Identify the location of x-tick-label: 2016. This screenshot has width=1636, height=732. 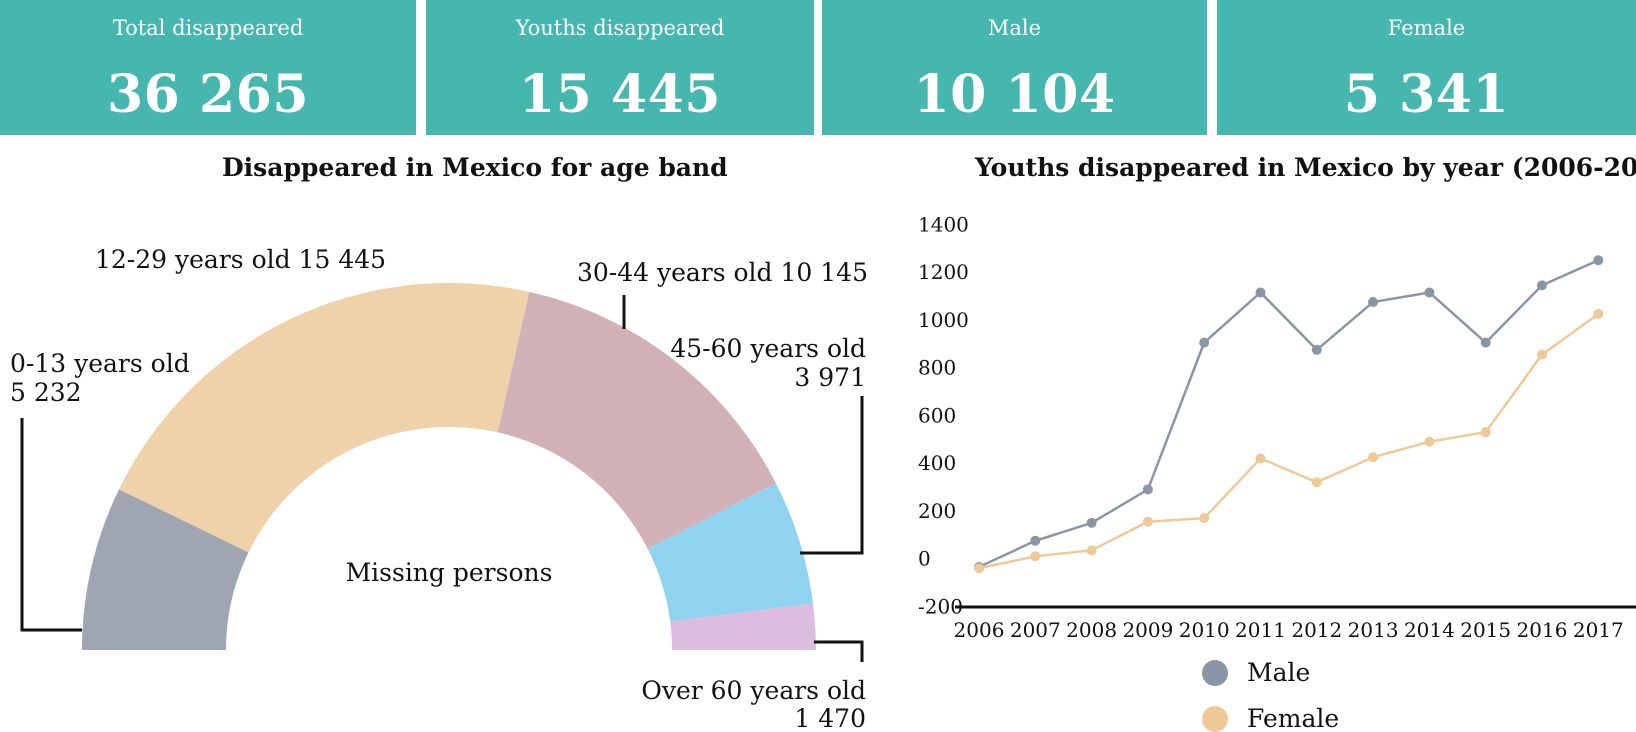
(1542, 630).